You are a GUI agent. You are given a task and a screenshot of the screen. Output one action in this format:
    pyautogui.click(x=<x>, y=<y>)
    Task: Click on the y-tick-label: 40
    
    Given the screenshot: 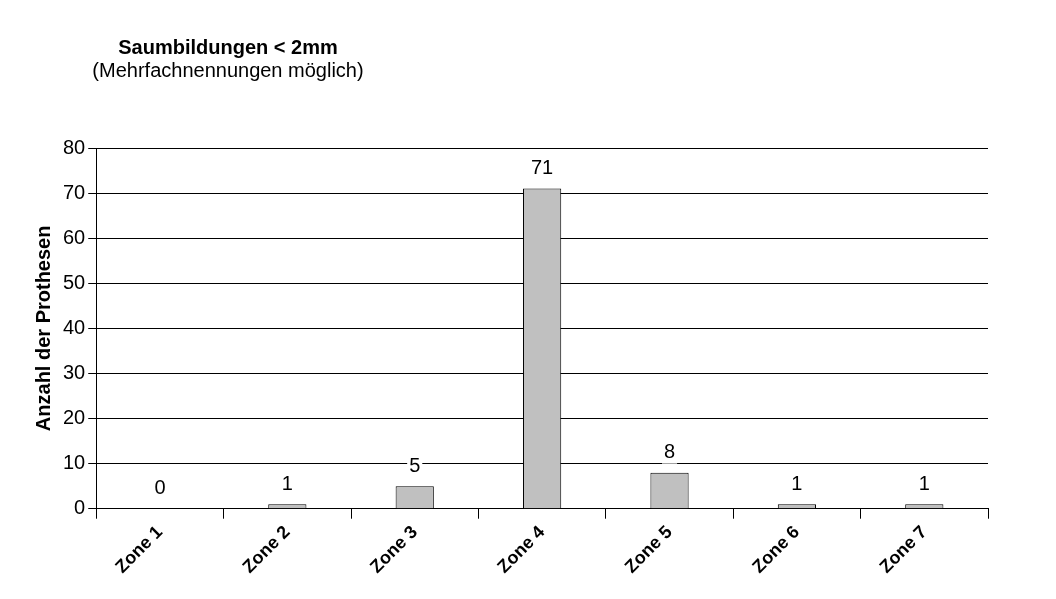 What is the action you would take?
    pyautogui.click(x=74, y=326)
    